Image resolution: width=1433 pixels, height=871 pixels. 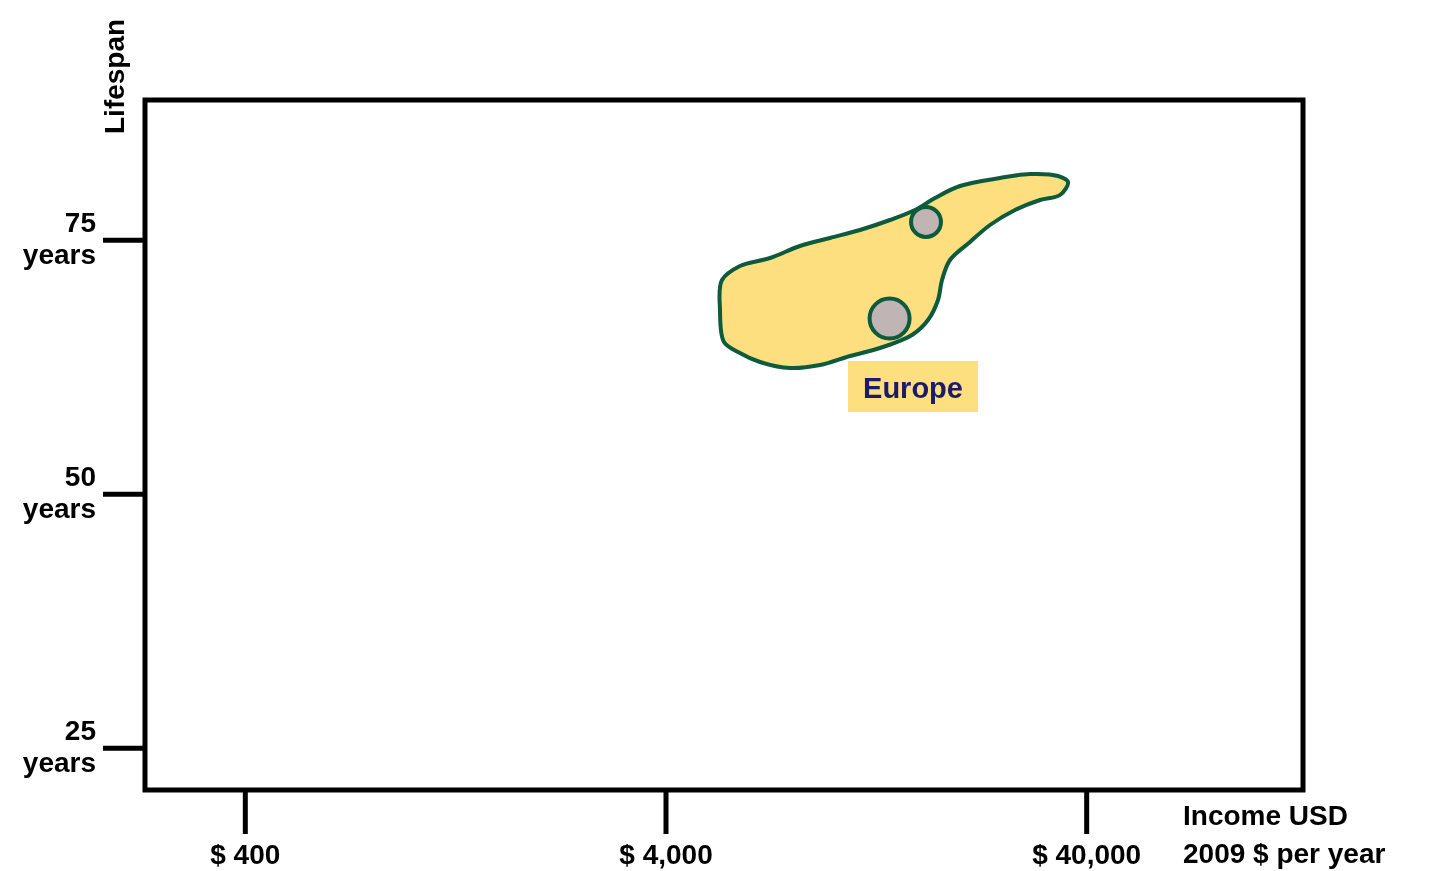 I want to click on x-tick-label: $ 4,000, so click(x=666, y=854).